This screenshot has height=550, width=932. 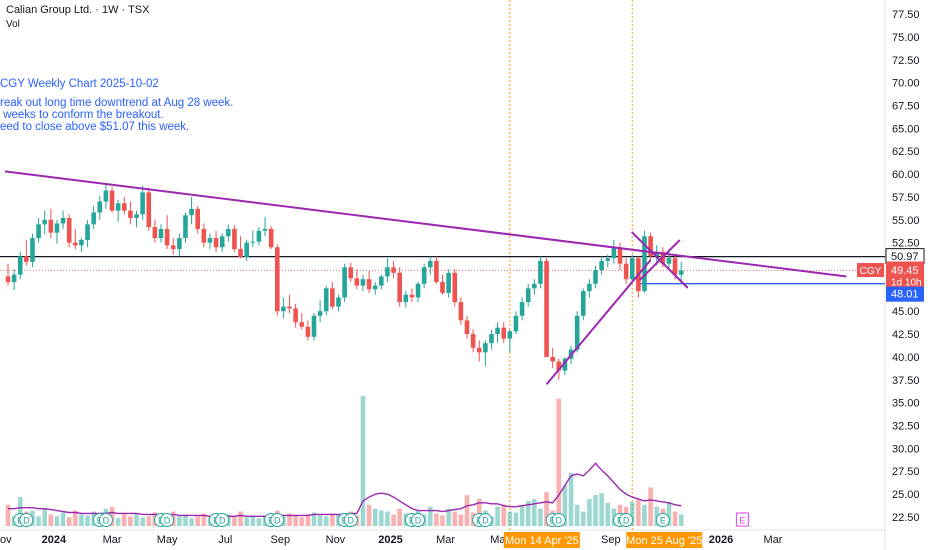 What do you see at coordinates (54, 540) in the screenshot?
I see `time-tick-label: 2024` at bounding box center [54, 540].